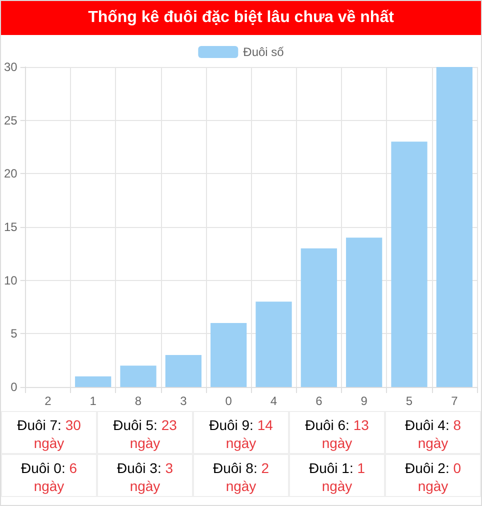 The width and height of the screenshot is (482, 506). What do you see at coordinates (49, 477) in the screenshot?
I see `text: Đuôi 0: 6 ngày` at bounding box center [49, 477].